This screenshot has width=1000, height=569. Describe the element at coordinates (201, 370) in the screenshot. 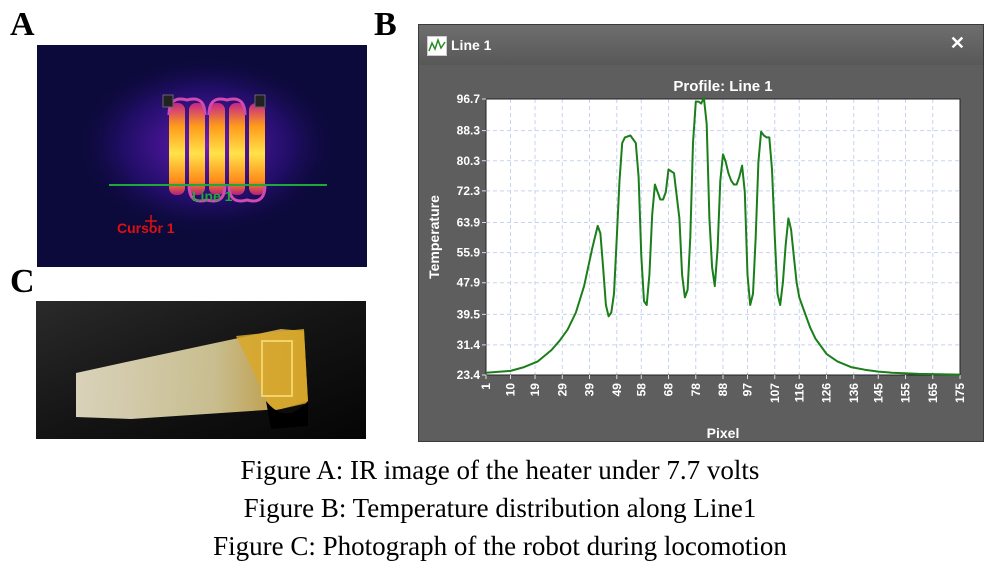

I see `robot-photograph` at that location.